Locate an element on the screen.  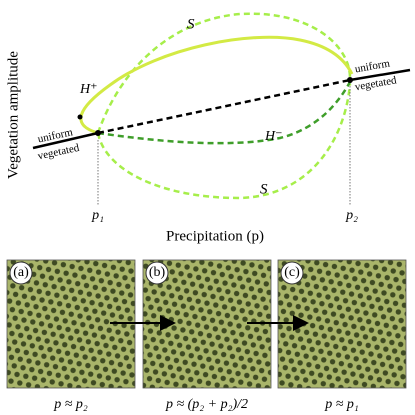
stable-uniform-left is located at coordinates (65, 140).